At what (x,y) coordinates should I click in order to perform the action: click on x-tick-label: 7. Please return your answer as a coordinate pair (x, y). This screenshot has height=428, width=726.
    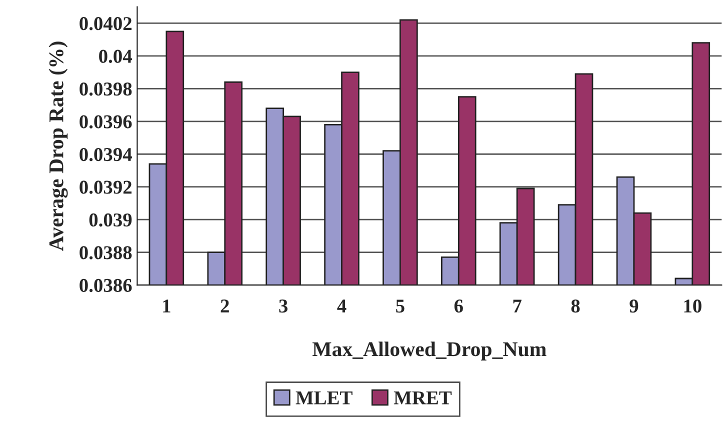
    Looking at the image, I should click on (517, 306).